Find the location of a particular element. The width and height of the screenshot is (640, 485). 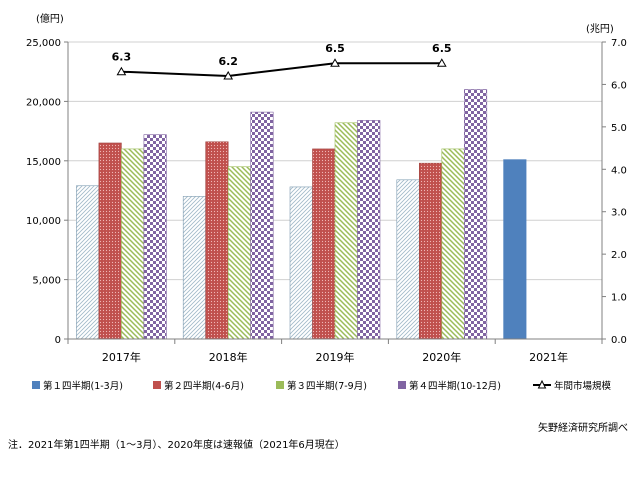

right-tick-label: 7.0 is located at coordinates (619, 43).